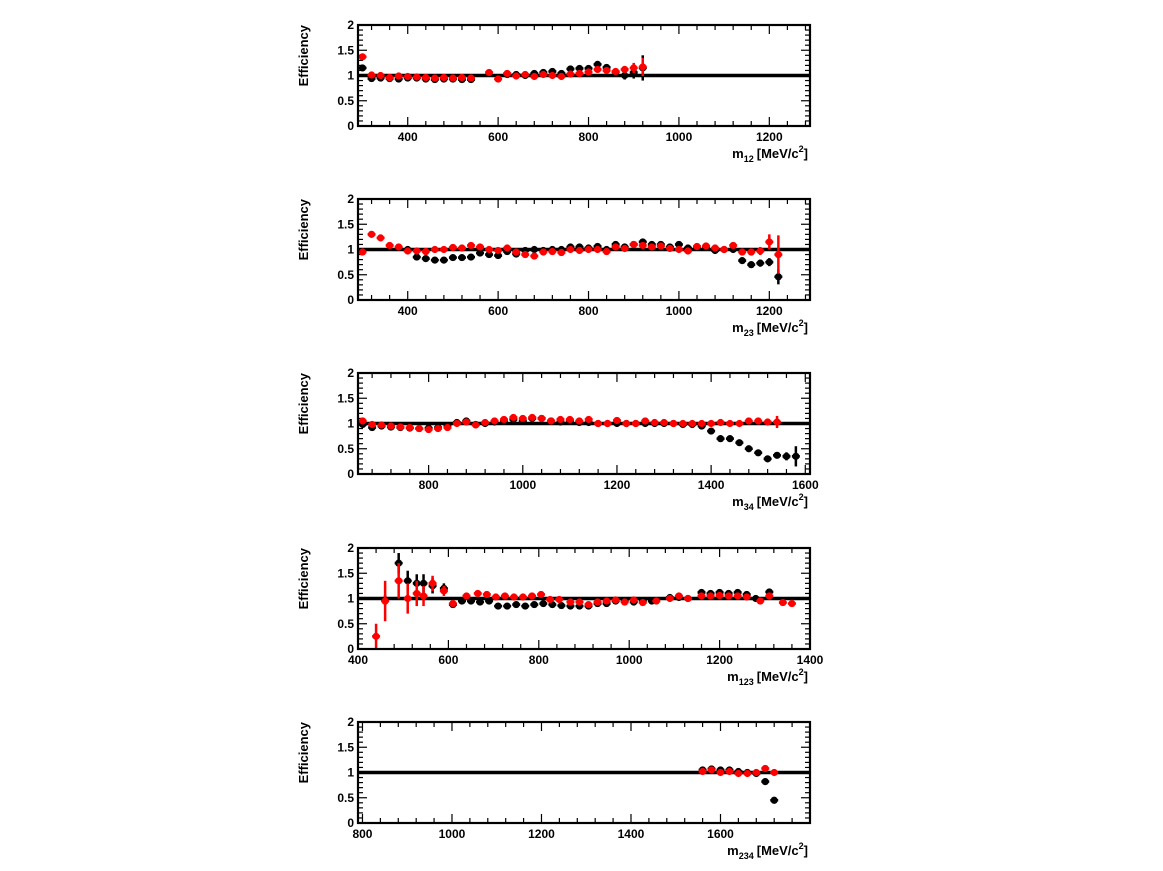 The width and height of the screenshot is (1163, 871). I want to click on x-tick-label: 600, so click(498, 311).